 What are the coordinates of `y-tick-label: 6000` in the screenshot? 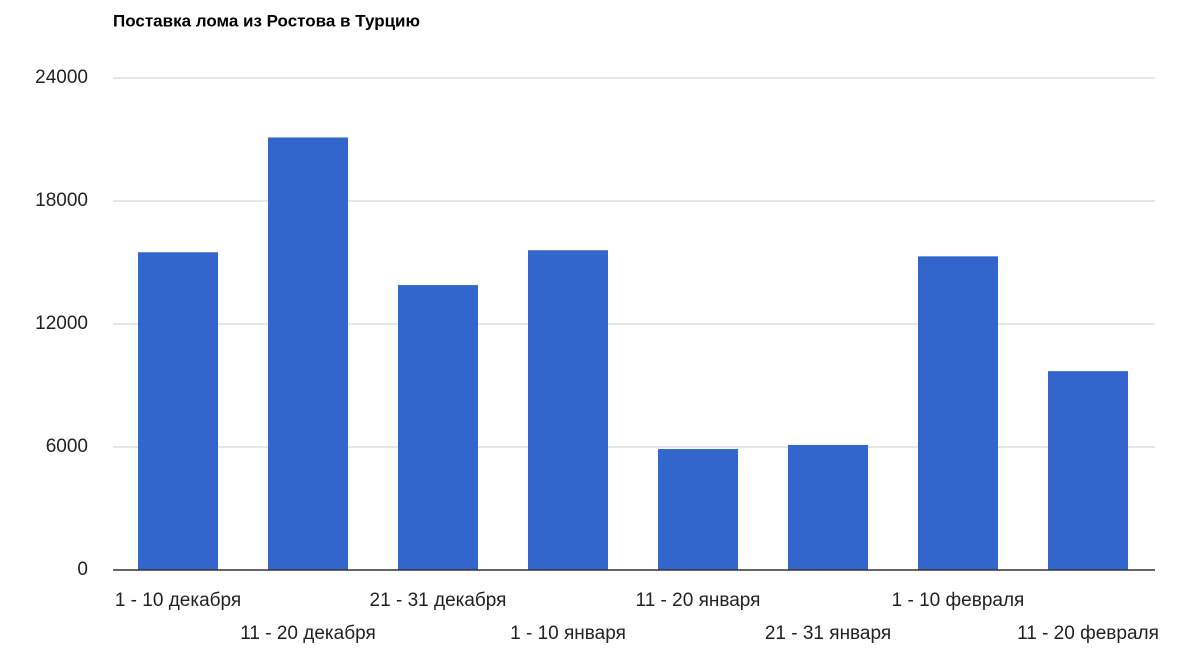 It's located at (67, 446).